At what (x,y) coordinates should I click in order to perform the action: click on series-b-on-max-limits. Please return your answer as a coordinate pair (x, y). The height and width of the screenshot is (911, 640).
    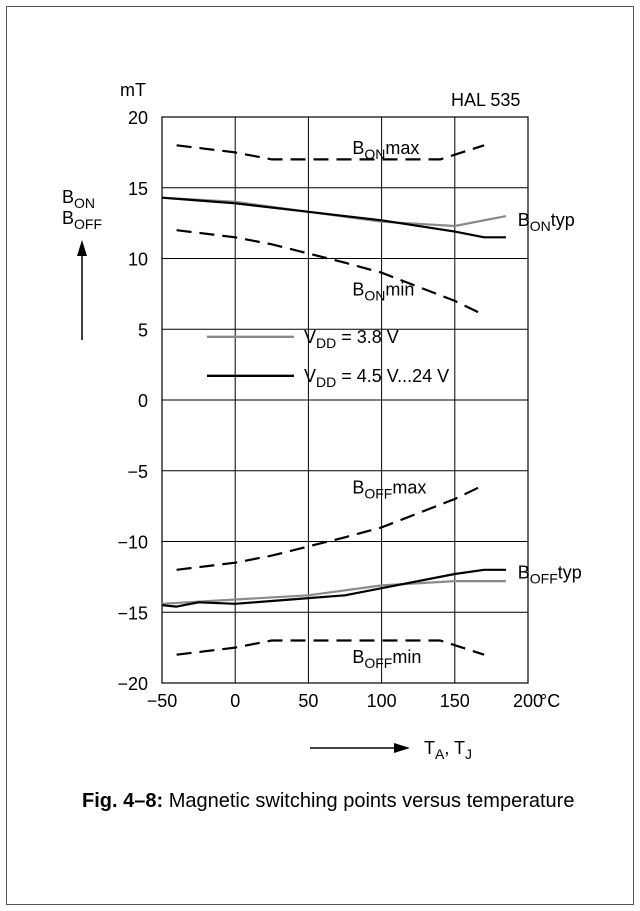
    Looking at the image, I should click on (330, 152).